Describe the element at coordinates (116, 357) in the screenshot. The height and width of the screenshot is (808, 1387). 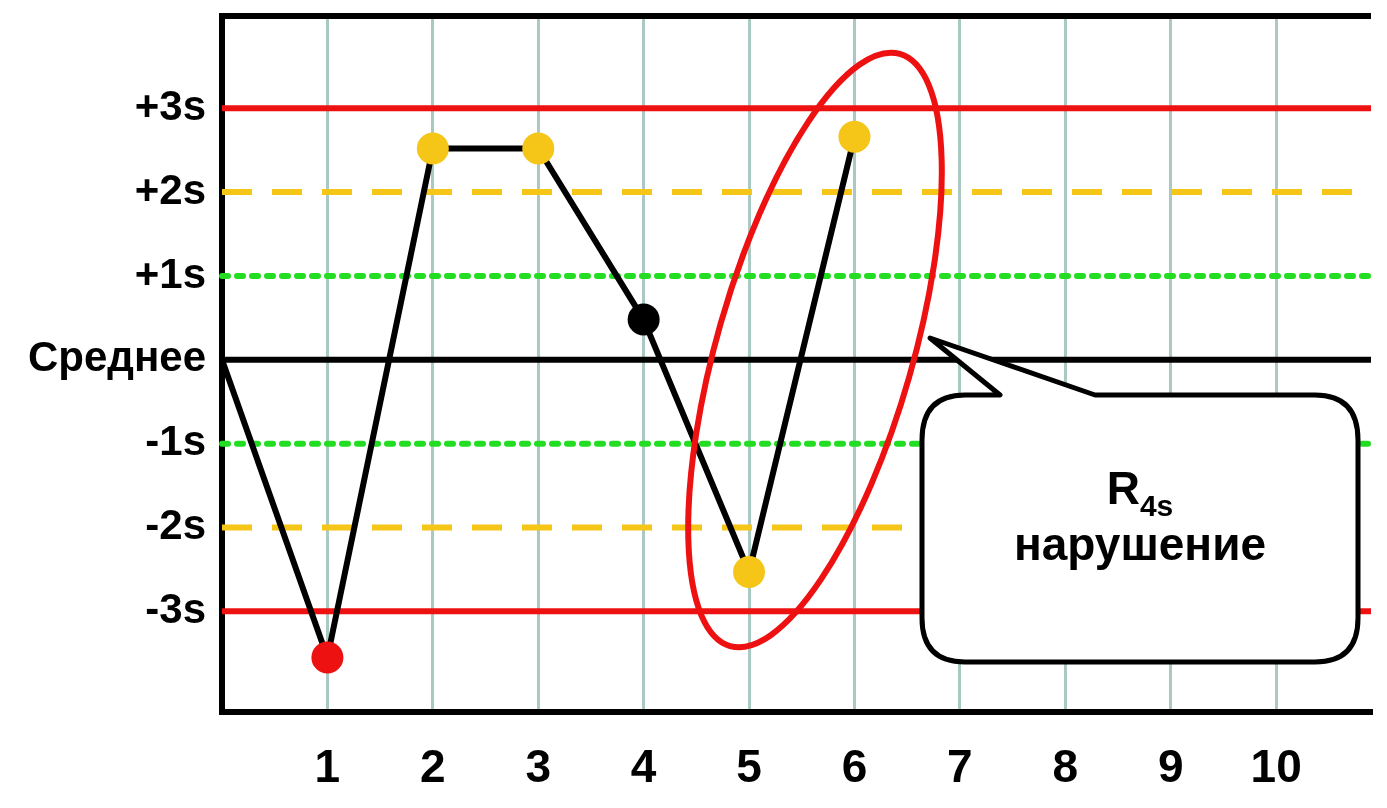
I see `y-tick-label: Среднее` at that location.